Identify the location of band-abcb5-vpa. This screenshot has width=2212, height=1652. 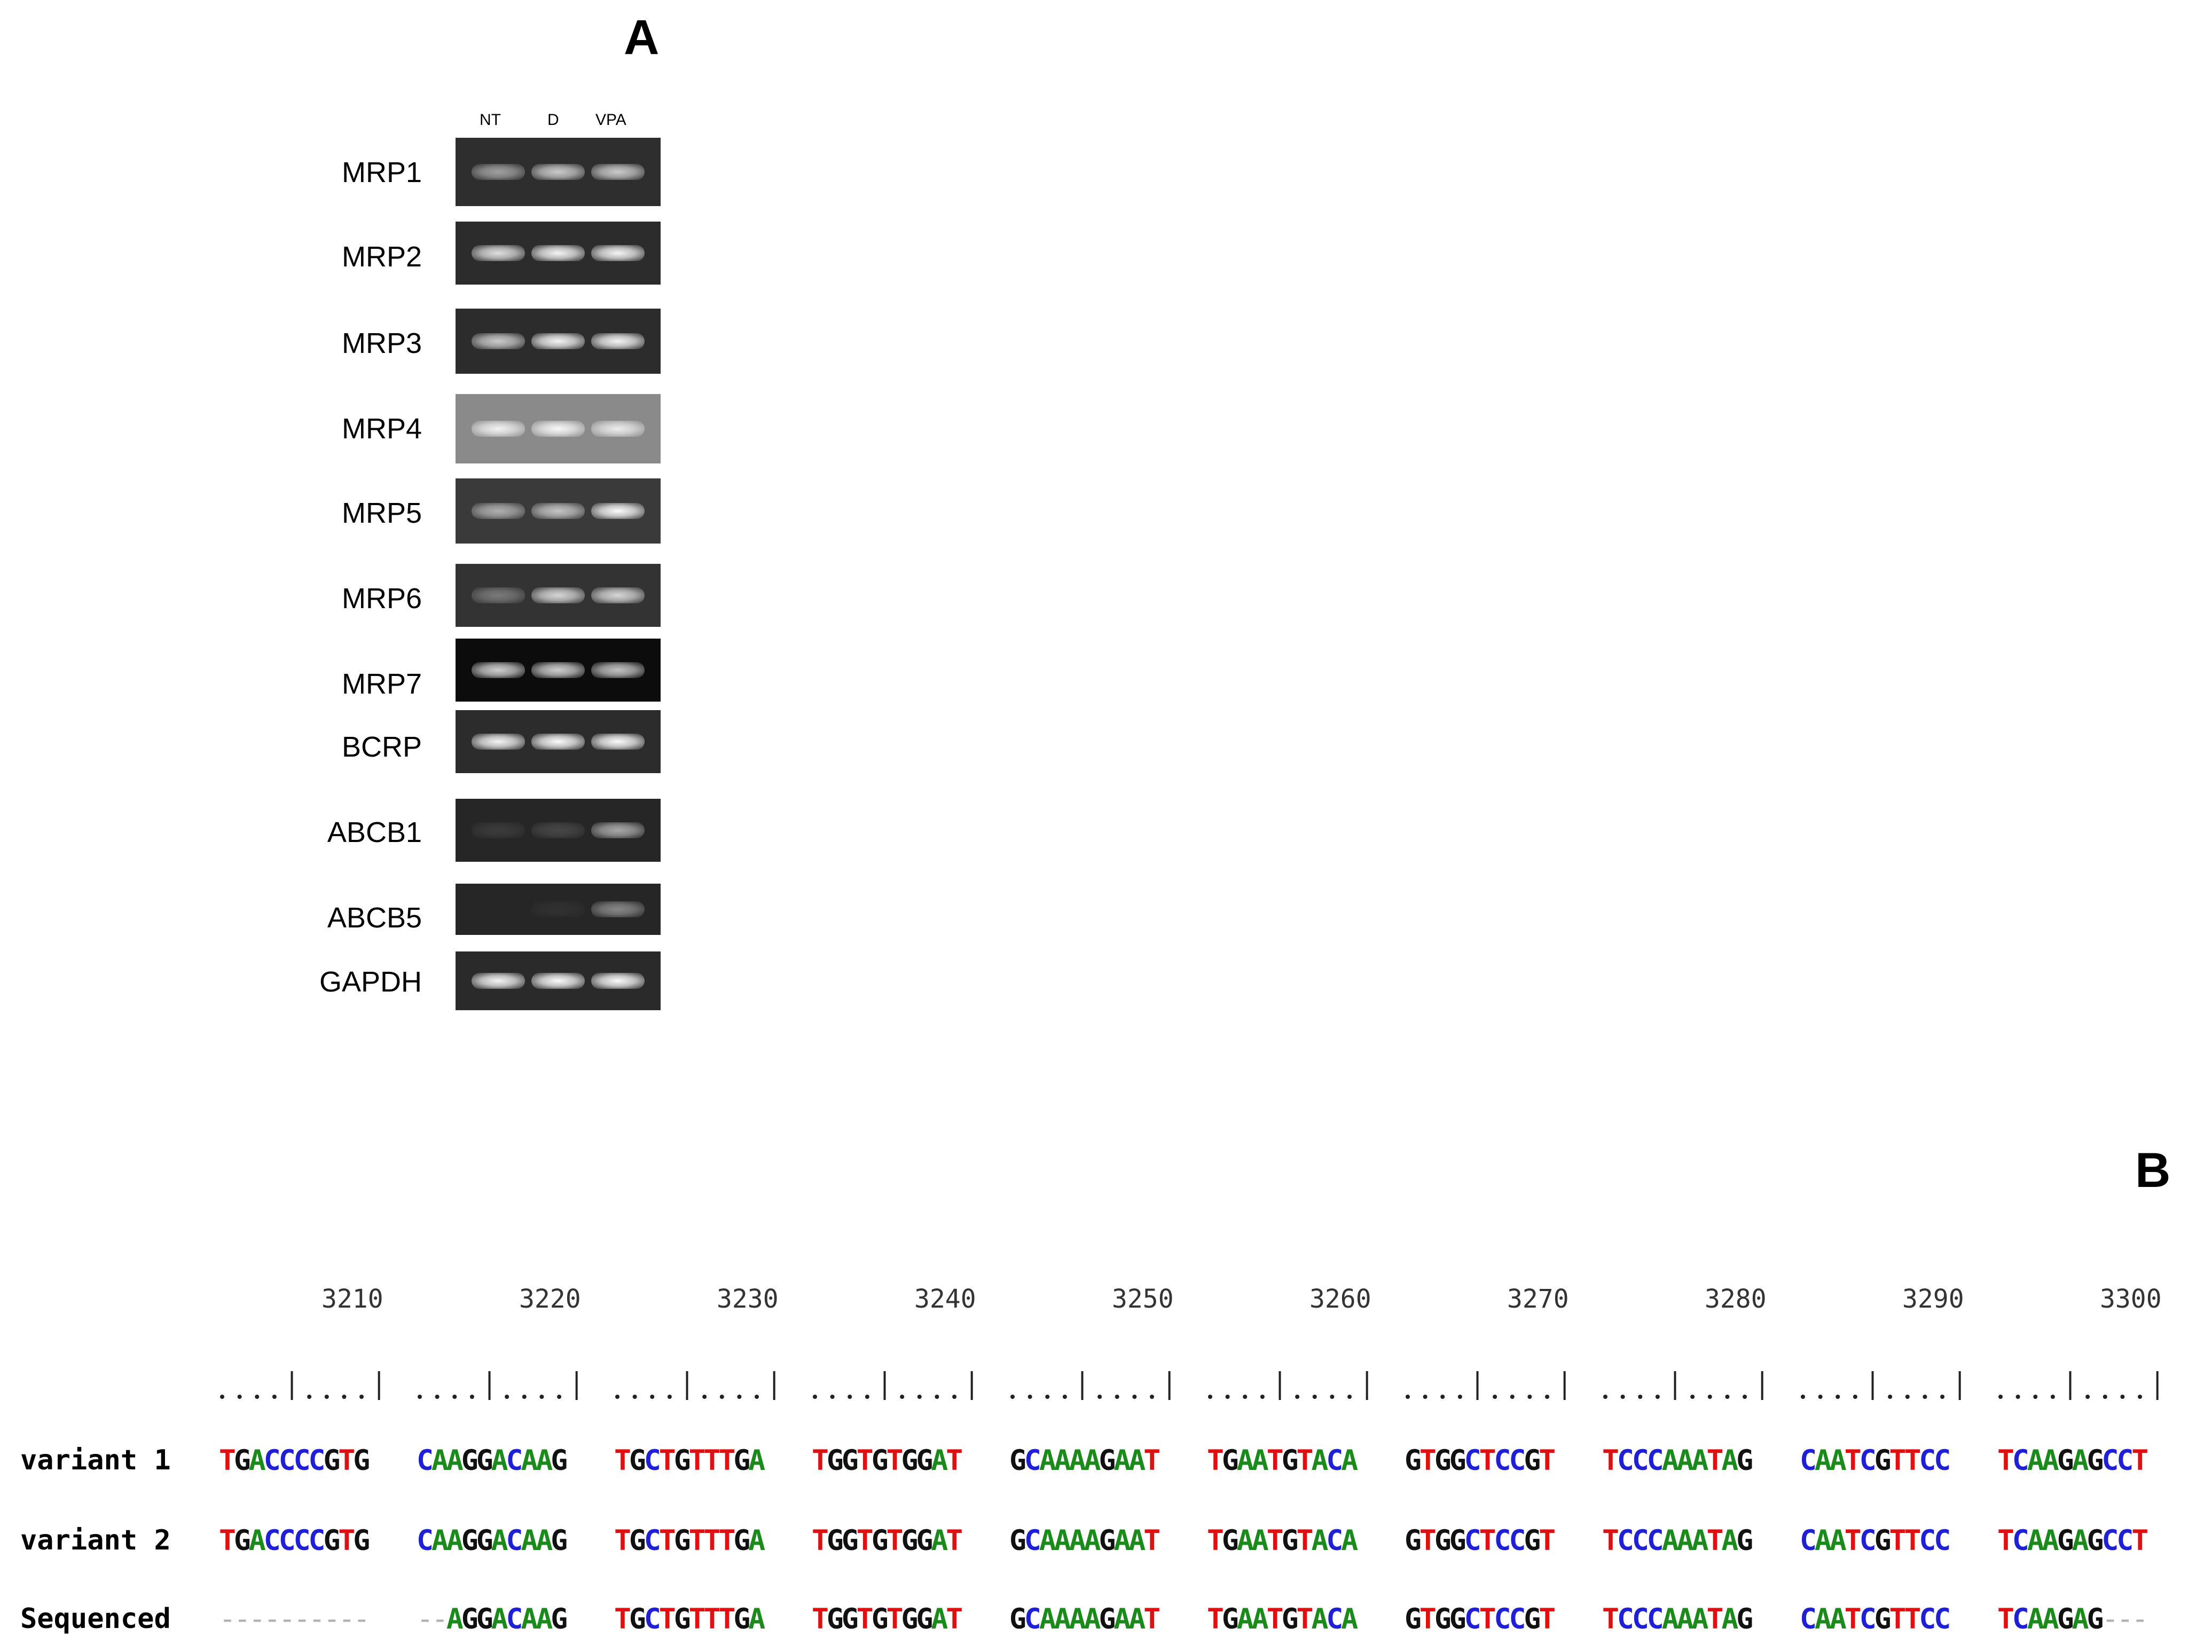
(618, 909).